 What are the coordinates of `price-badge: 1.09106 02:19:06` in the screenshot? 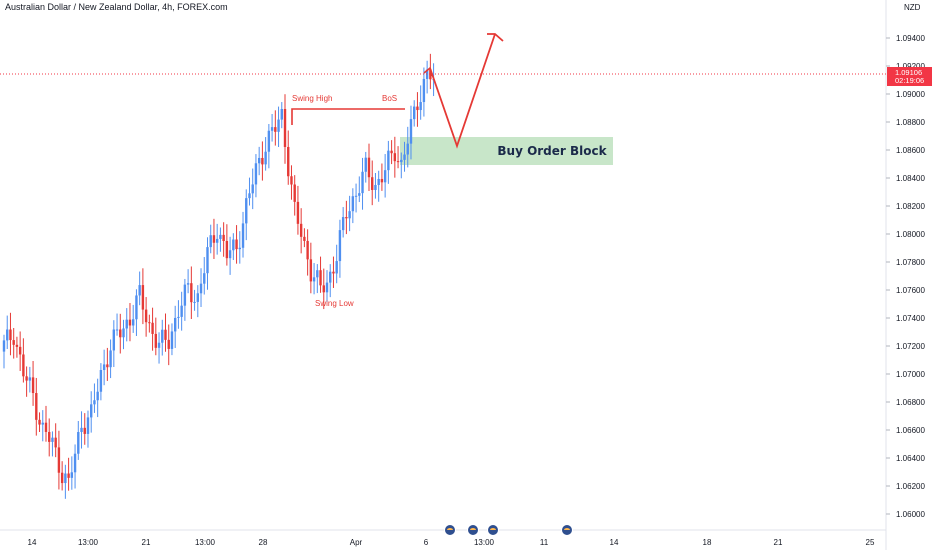 It's located at (909, 76).